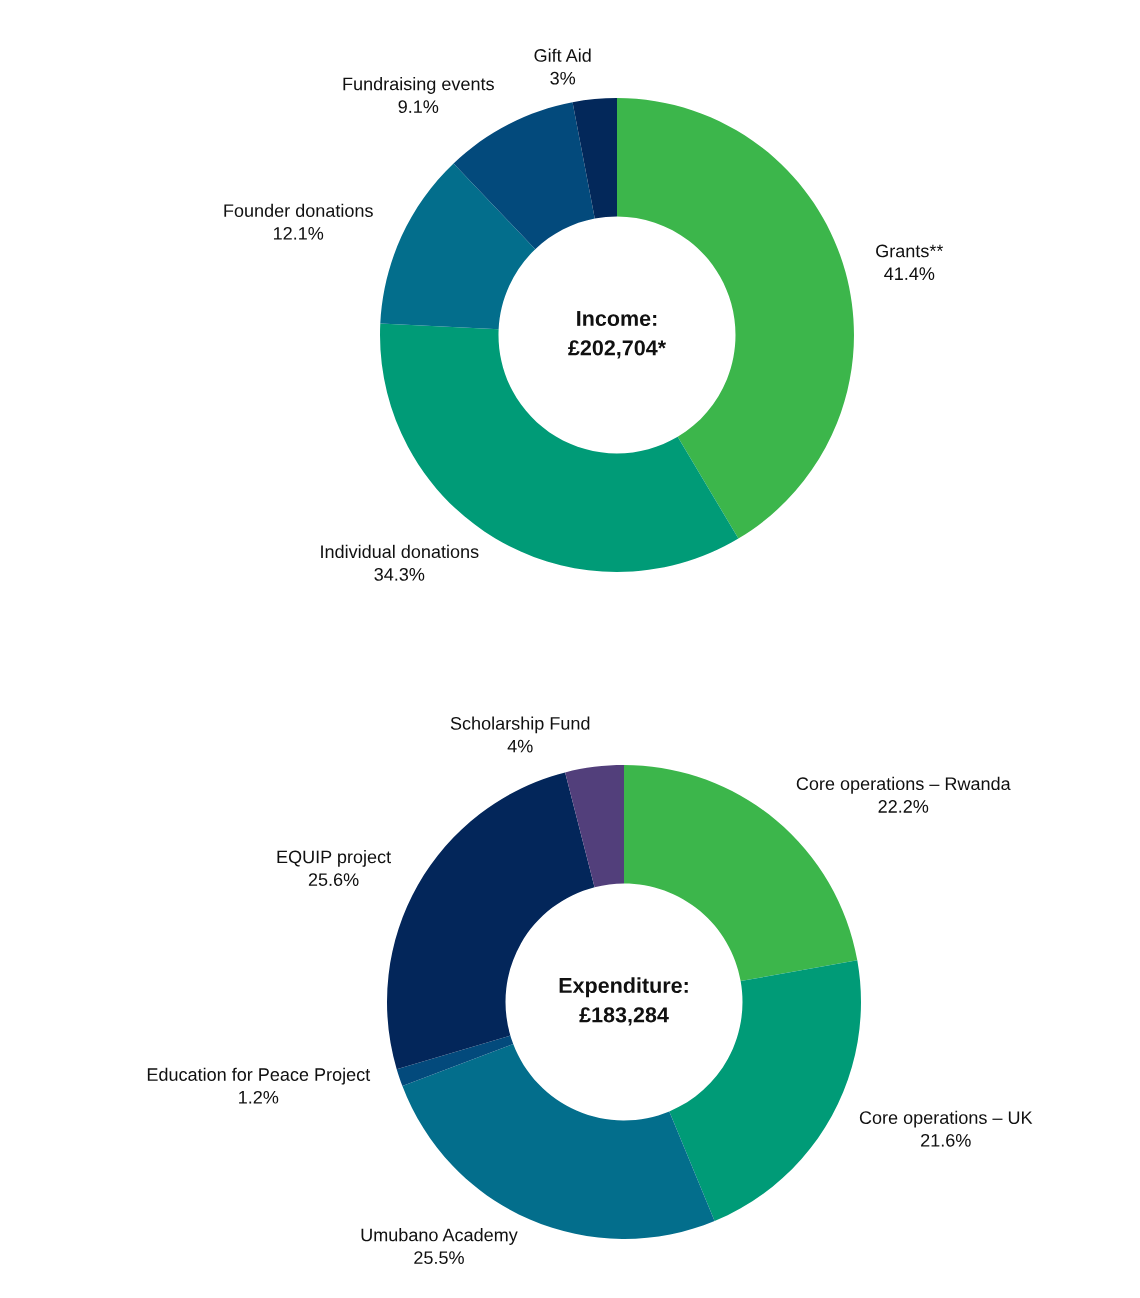 This screenshot has height=1298, width=1140. What do you see at coordinates (909, 273) in the screenshot?
I see `data-label: 41.4%` at bounding box center [909, 273].